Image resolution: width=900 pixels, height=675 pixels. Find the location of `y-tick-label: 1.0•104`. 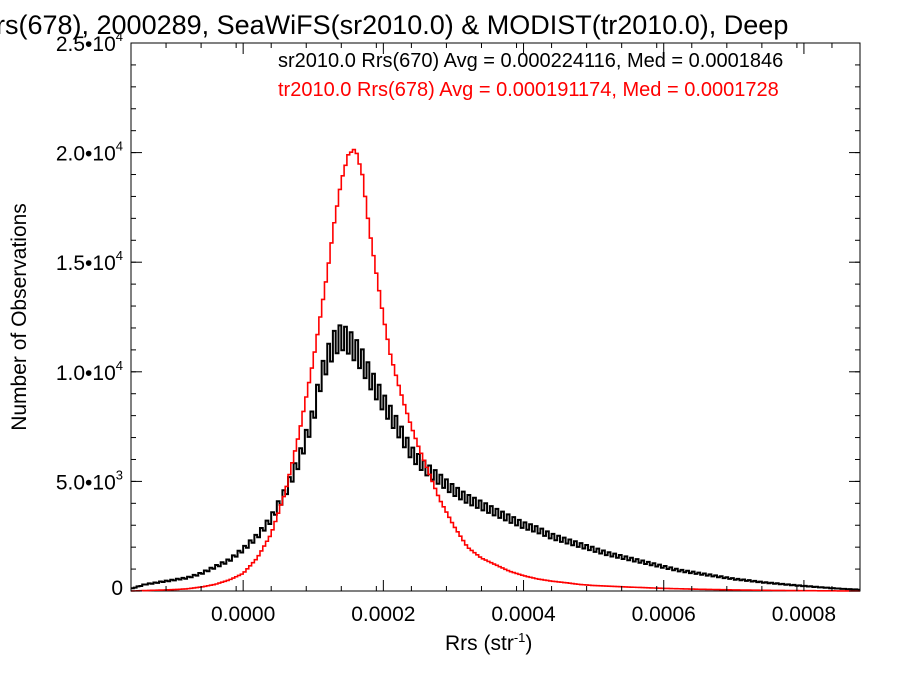

y-tick-label: 1.0•104 is located at coordinates (89, 371).